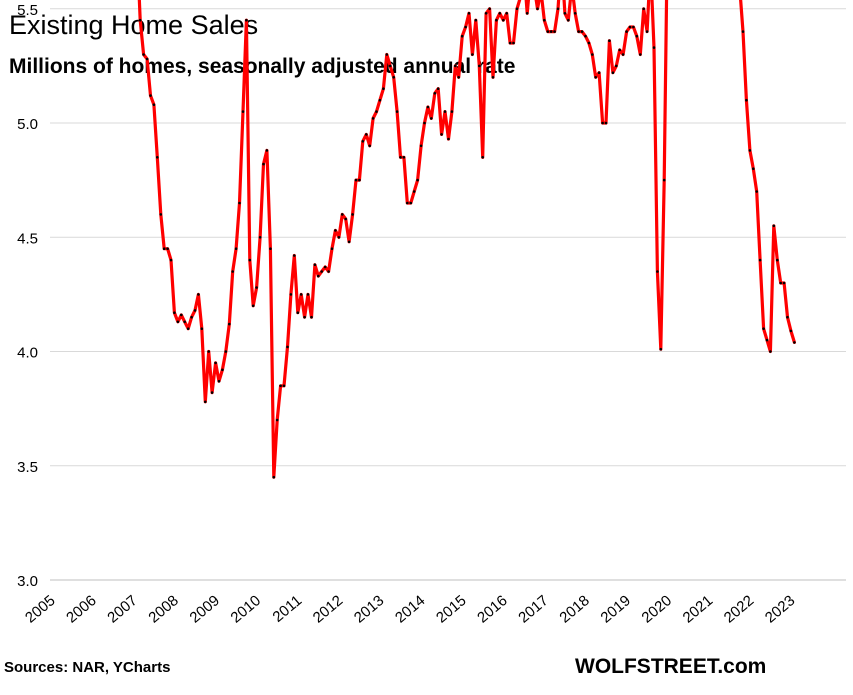  What do you see at coordinates (246, 609) in the screenshot?
I see `x-tick-label: 2010` at bounding box center [246, 609].